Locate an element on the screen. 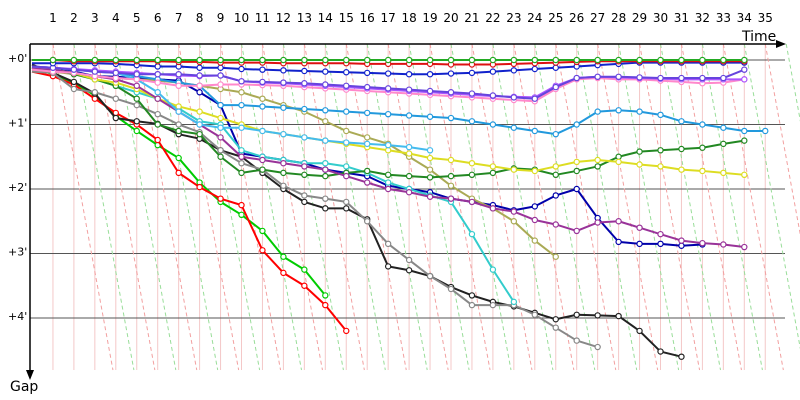  x-tick-label: 7 is located at coordinates (179, 18).